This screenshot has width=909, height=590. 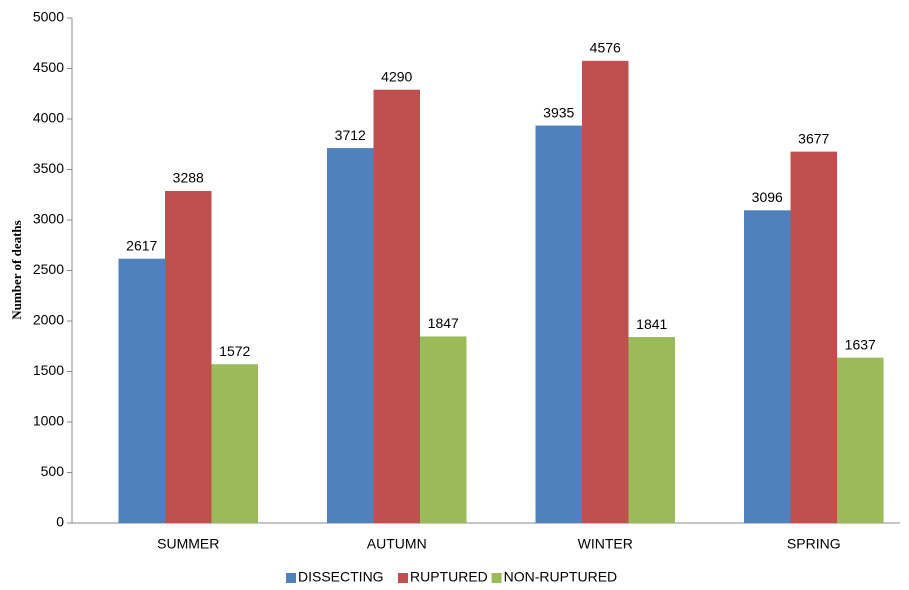 What do you see at coordinates (605, 48) in the screenshot?
I see `data-label: 4576` at bounding box center [605, 48].